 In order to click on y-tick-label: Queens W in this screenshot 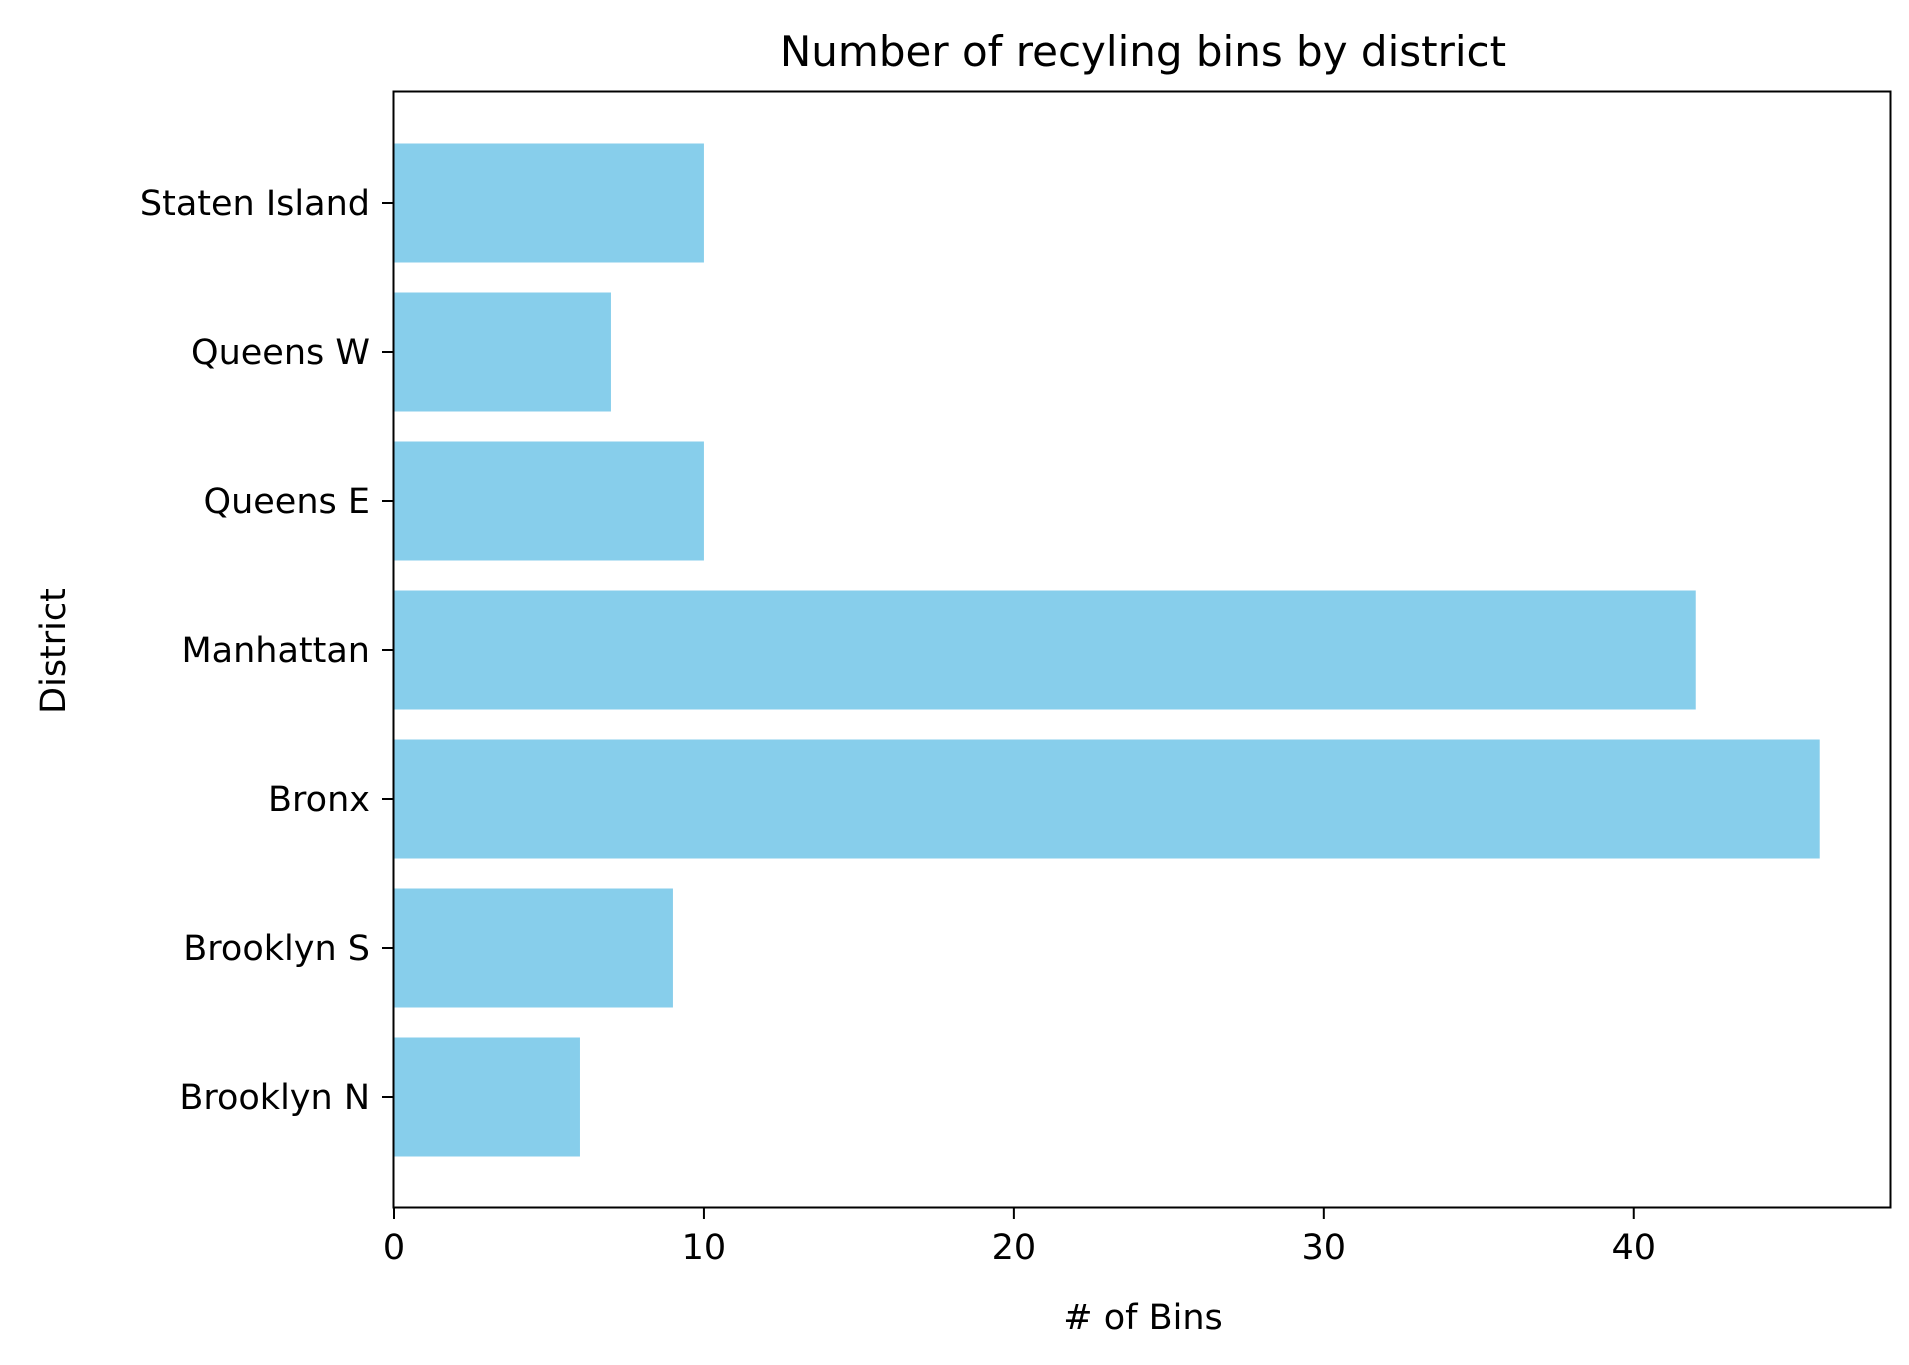, I will do `click(280, 353)`.